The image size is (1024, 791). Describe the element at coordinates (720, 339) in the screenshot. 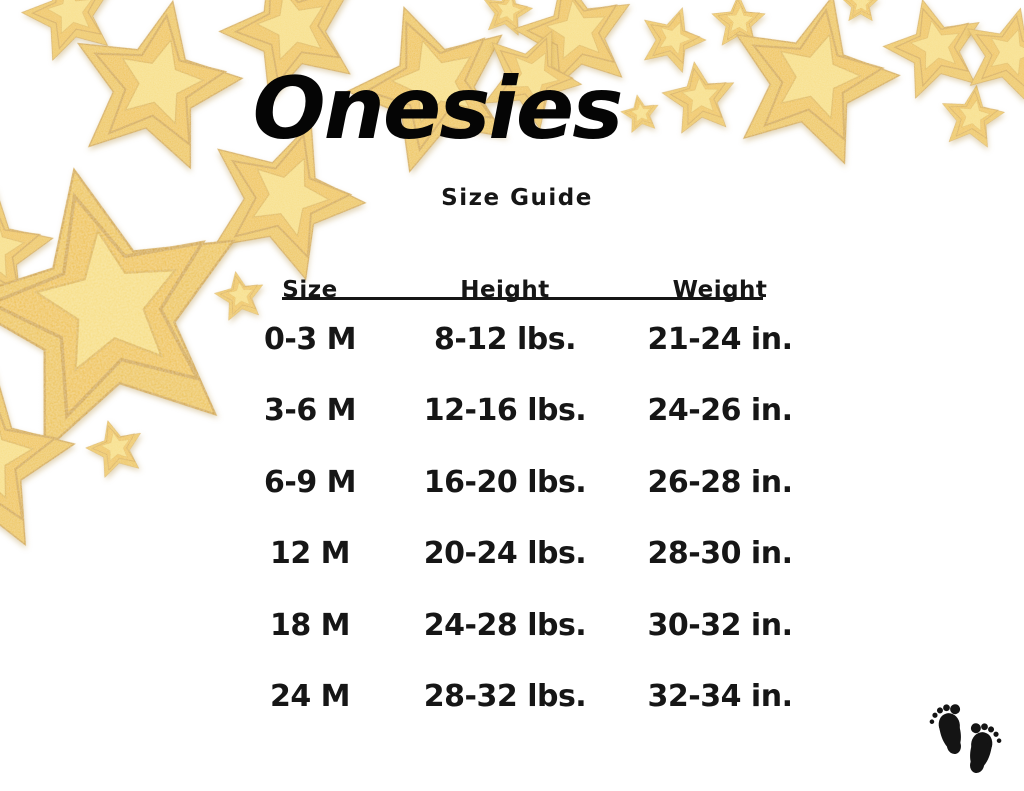

I see `weight-cell: 21-24 in.` at that location.